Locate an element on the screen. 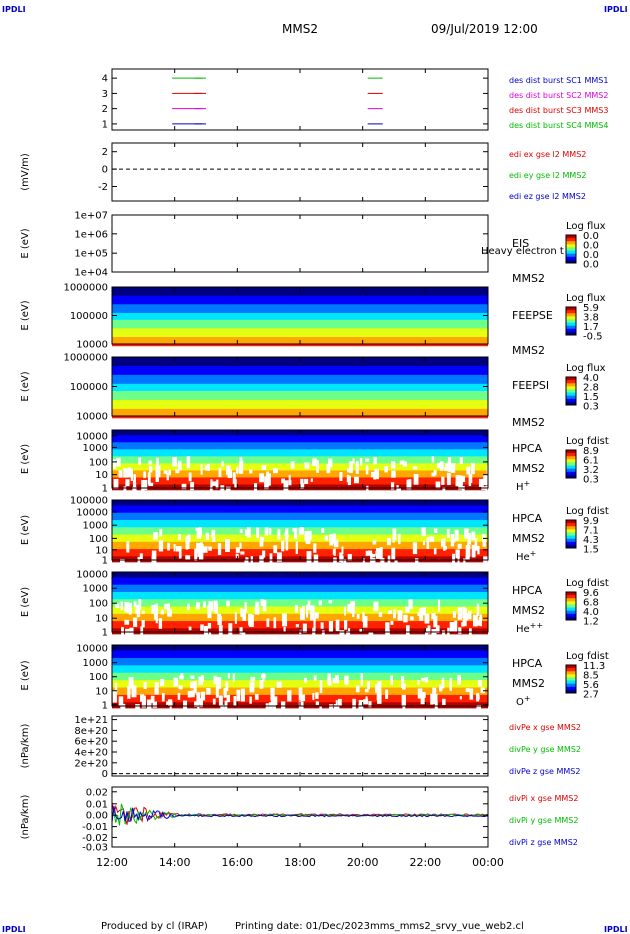 The image size is (630, 934). y-tick-label: 2 is located at coordinates (105, 109).